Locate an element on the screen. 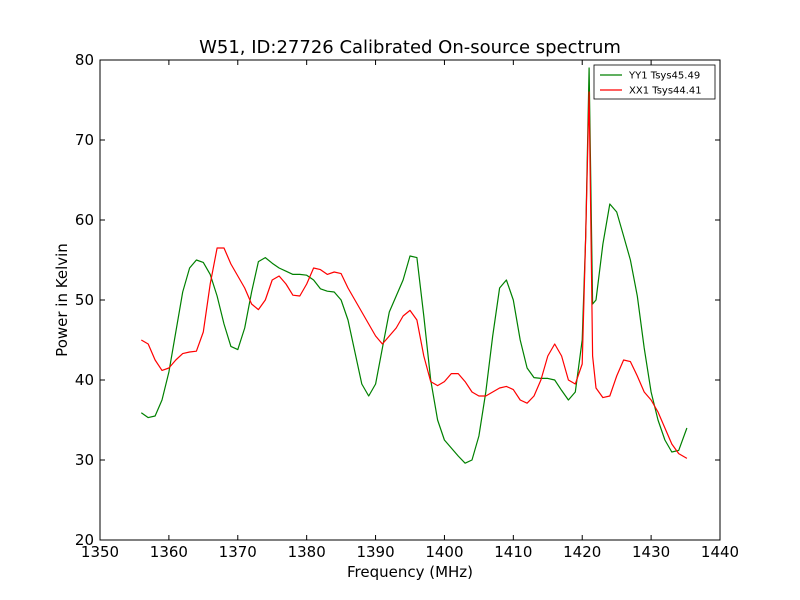  x-tick-label: 1350 is located at coordinates (100, 552).